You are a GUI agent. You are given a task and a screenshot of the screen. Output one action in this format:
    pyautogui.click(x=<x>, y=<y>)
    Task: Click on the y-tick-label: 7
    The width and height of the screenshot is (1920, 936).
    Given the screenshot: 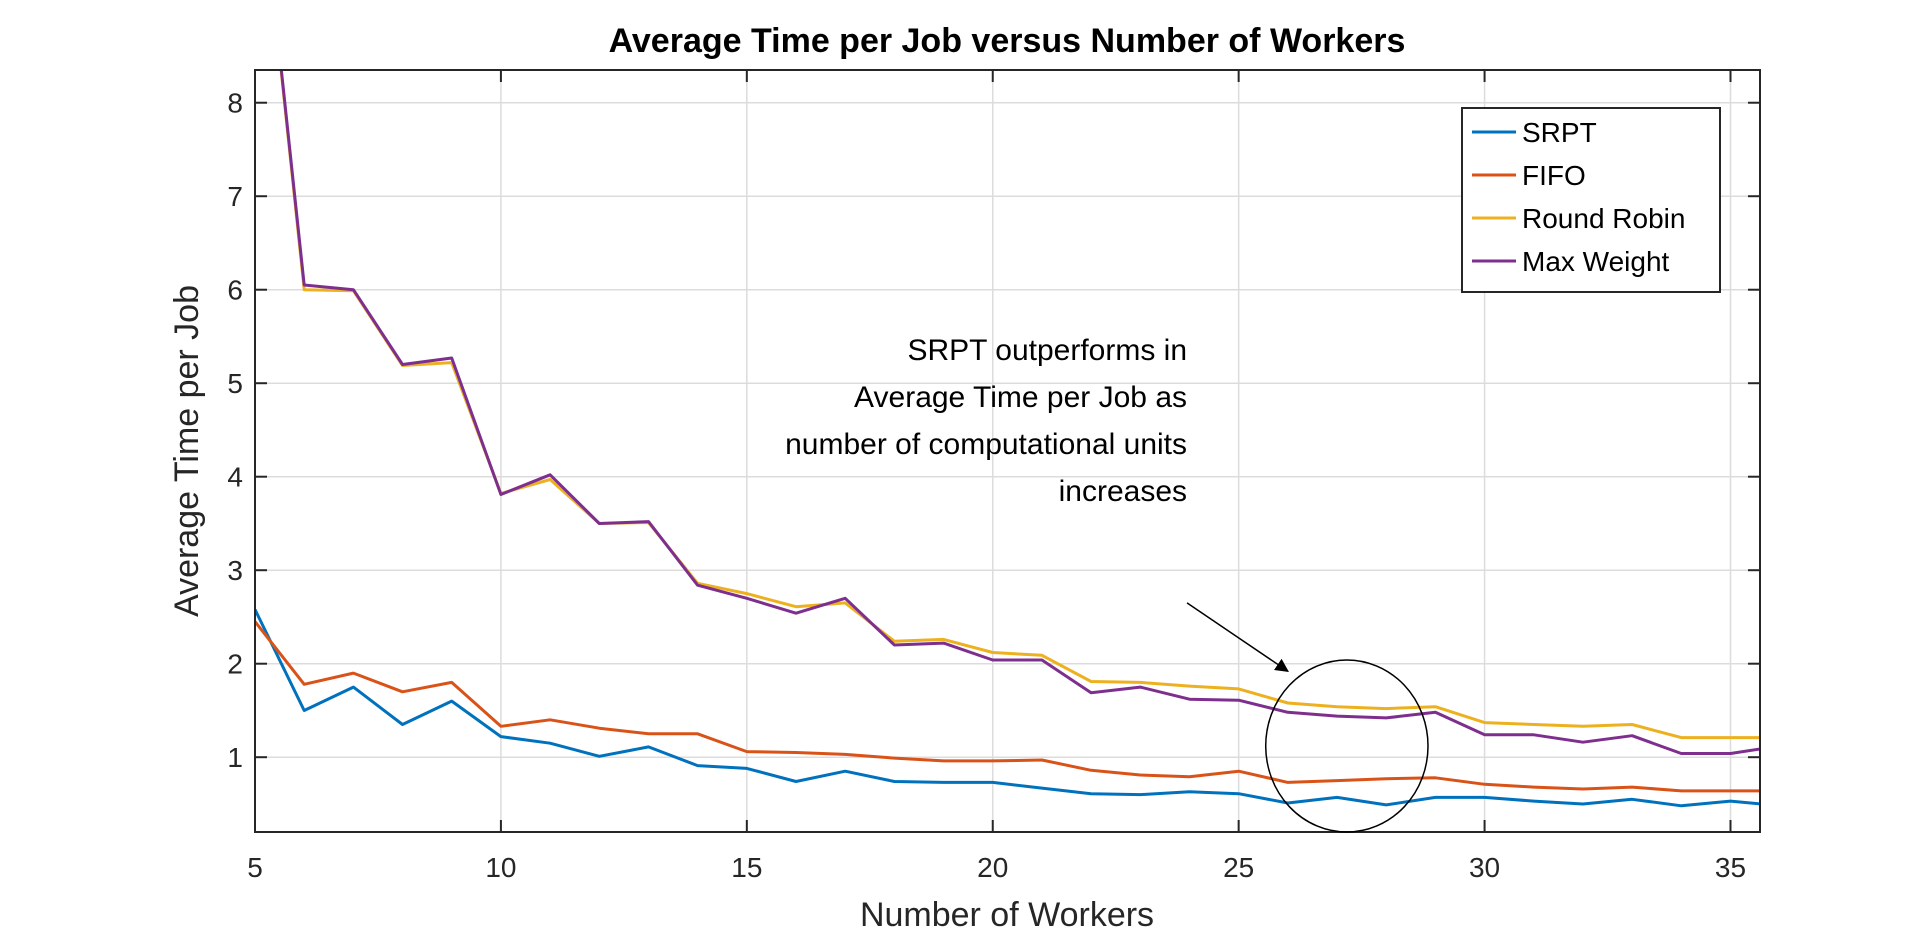 What is the action you would take?
    pyautogui.click(x=235, y=196)
    